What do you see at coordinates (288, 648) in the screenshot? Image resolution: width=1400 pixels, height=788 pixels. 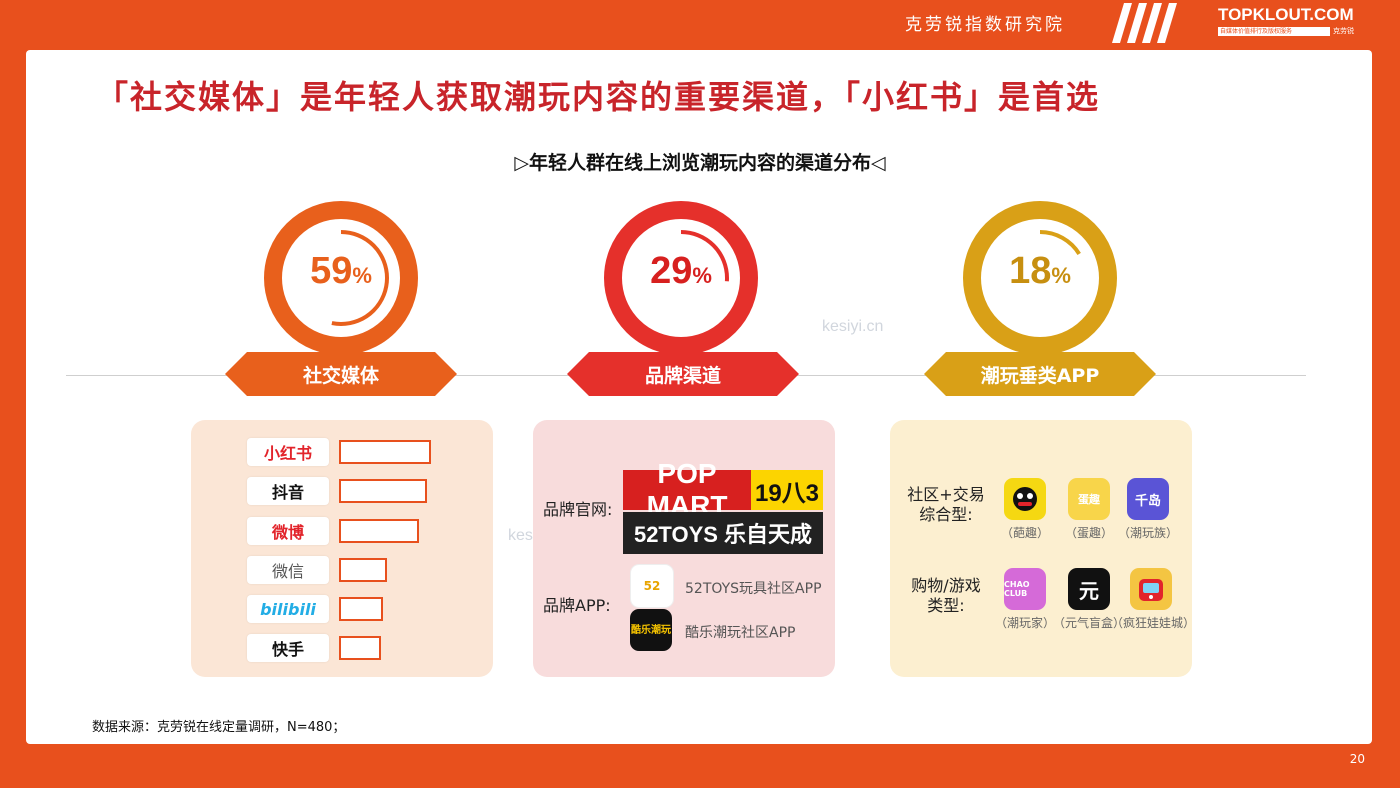 I see `kuaishou-logo: 快手` at bounding box center [288, 648].